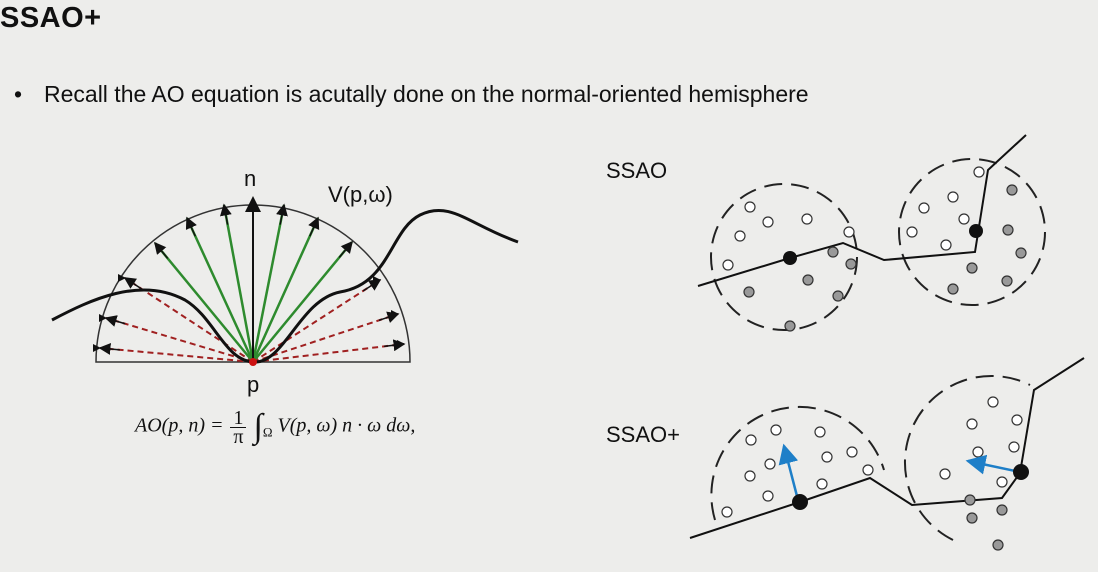 The image size is (1098, 572). What do you see at coordinates (643, 434) in the screenshot?
I see `ssao-plus-label: SSAO+` at bounding box center [643, 434].